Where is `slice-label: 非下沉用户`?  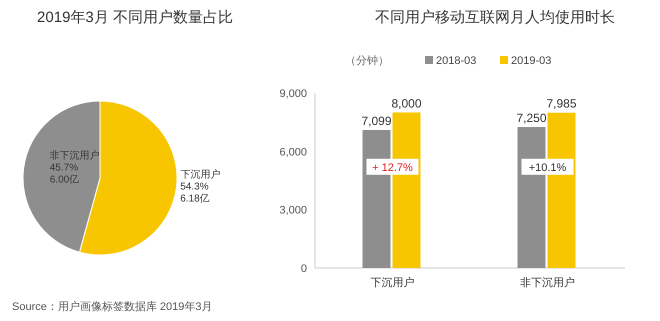 slice-label: 非下沉用户 is located at coordinates (75, 156).